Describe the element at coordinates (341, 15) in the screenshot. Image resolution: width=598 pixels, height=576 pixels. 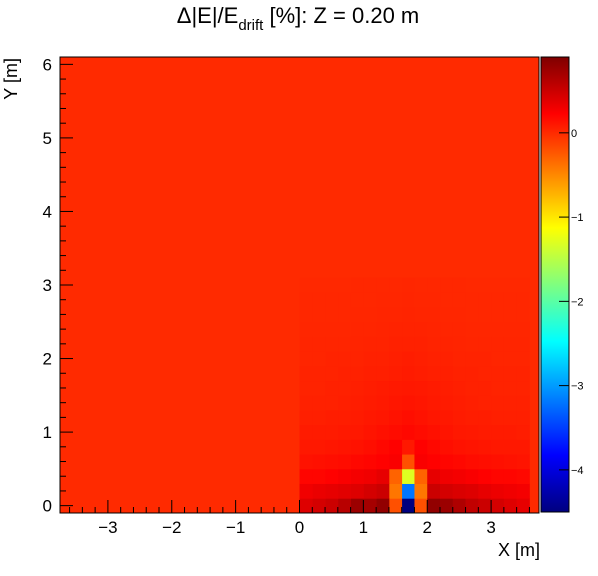
I see `chart-title-suffix: [%]: Z = 0.20 m` at that location.